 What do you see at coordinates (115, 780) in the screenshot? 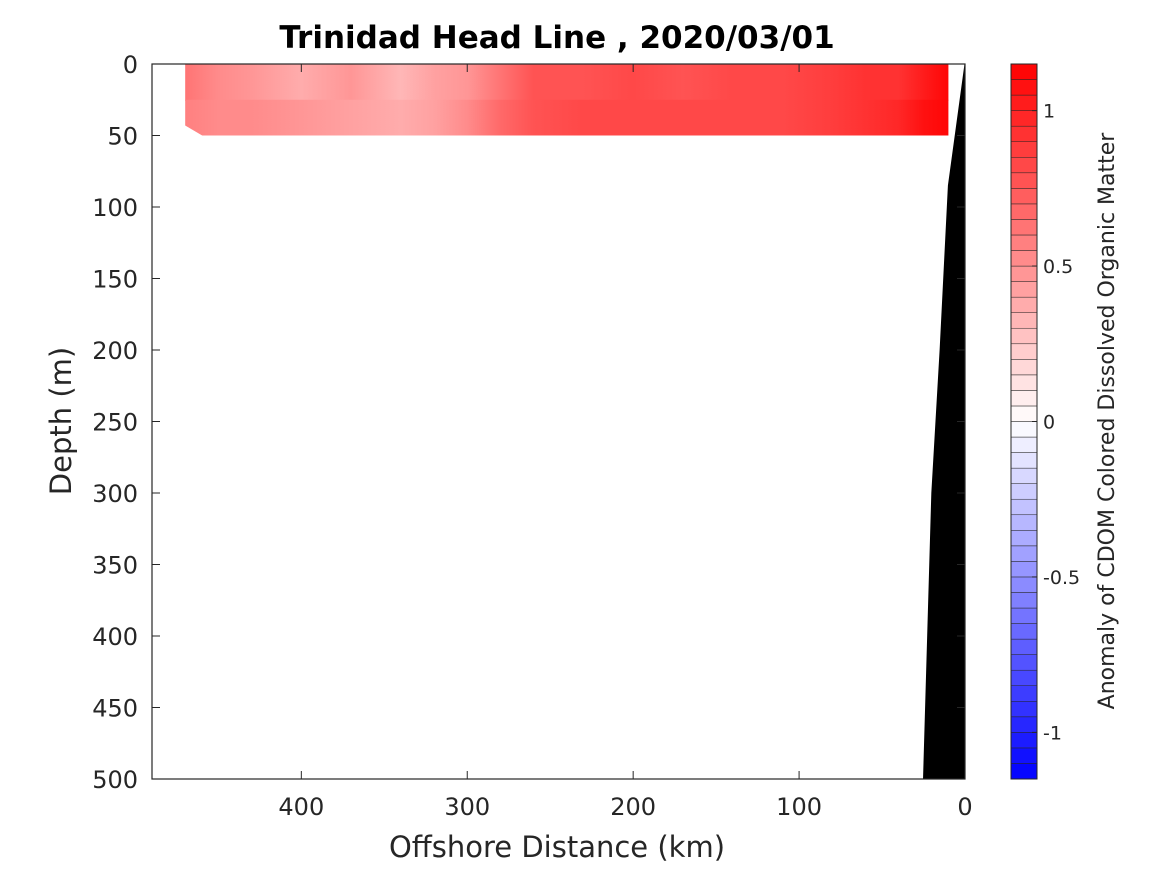
I see `y-tick-label: 500` at bounding box center [115, 780].